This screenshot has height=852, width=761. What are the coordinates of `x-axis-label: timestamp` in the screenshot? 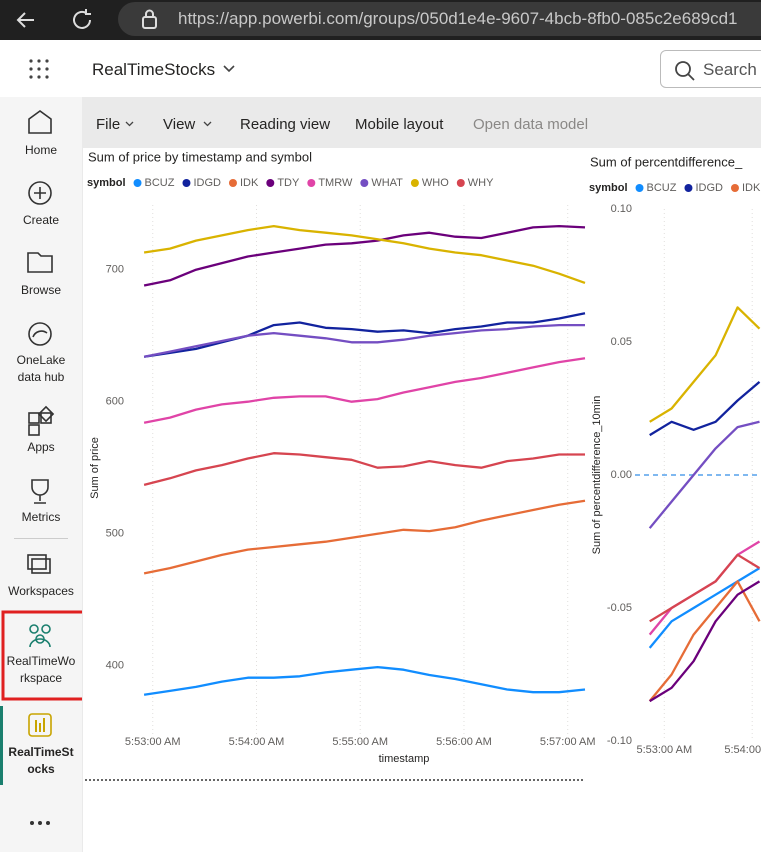 It's located at (404, 759).